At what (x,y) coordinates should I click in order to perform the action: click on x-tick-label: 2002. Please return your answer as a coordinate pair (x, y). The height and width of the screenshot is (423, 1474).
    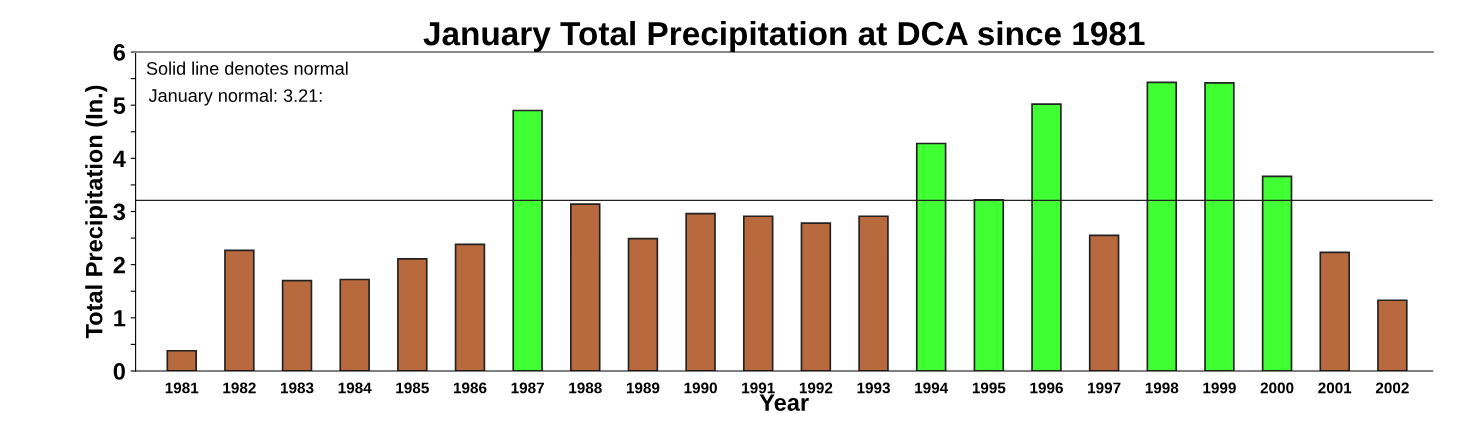
    Looking at the image, I should click on (1392, 388).